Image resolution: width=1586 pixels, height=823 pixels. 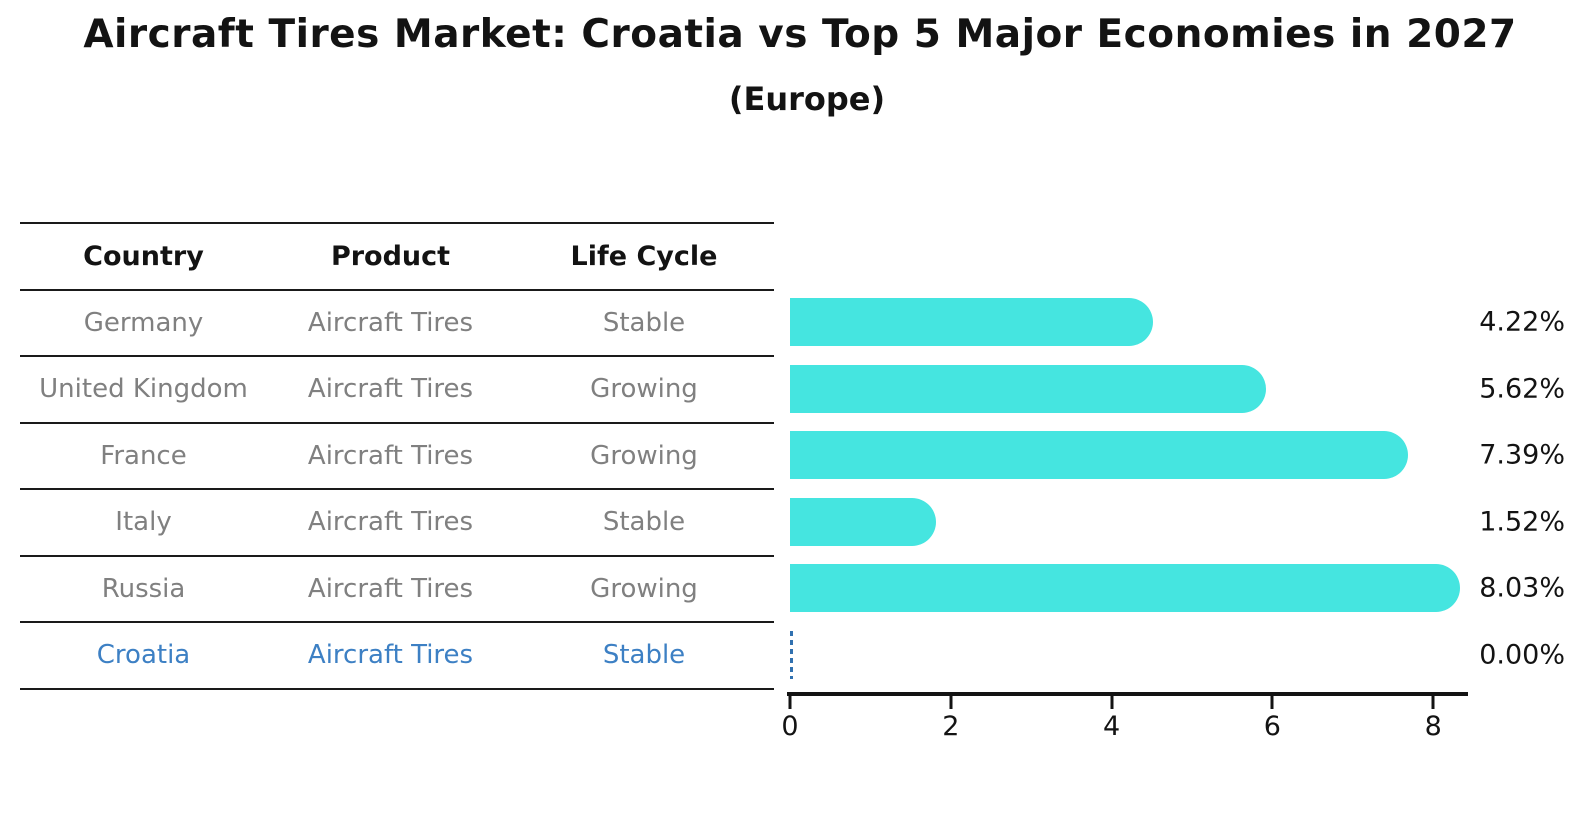 What do you see at coordinates (1125, 588) in the screenshot?
I see `bar-russia` at bounding box center [1125, 588].